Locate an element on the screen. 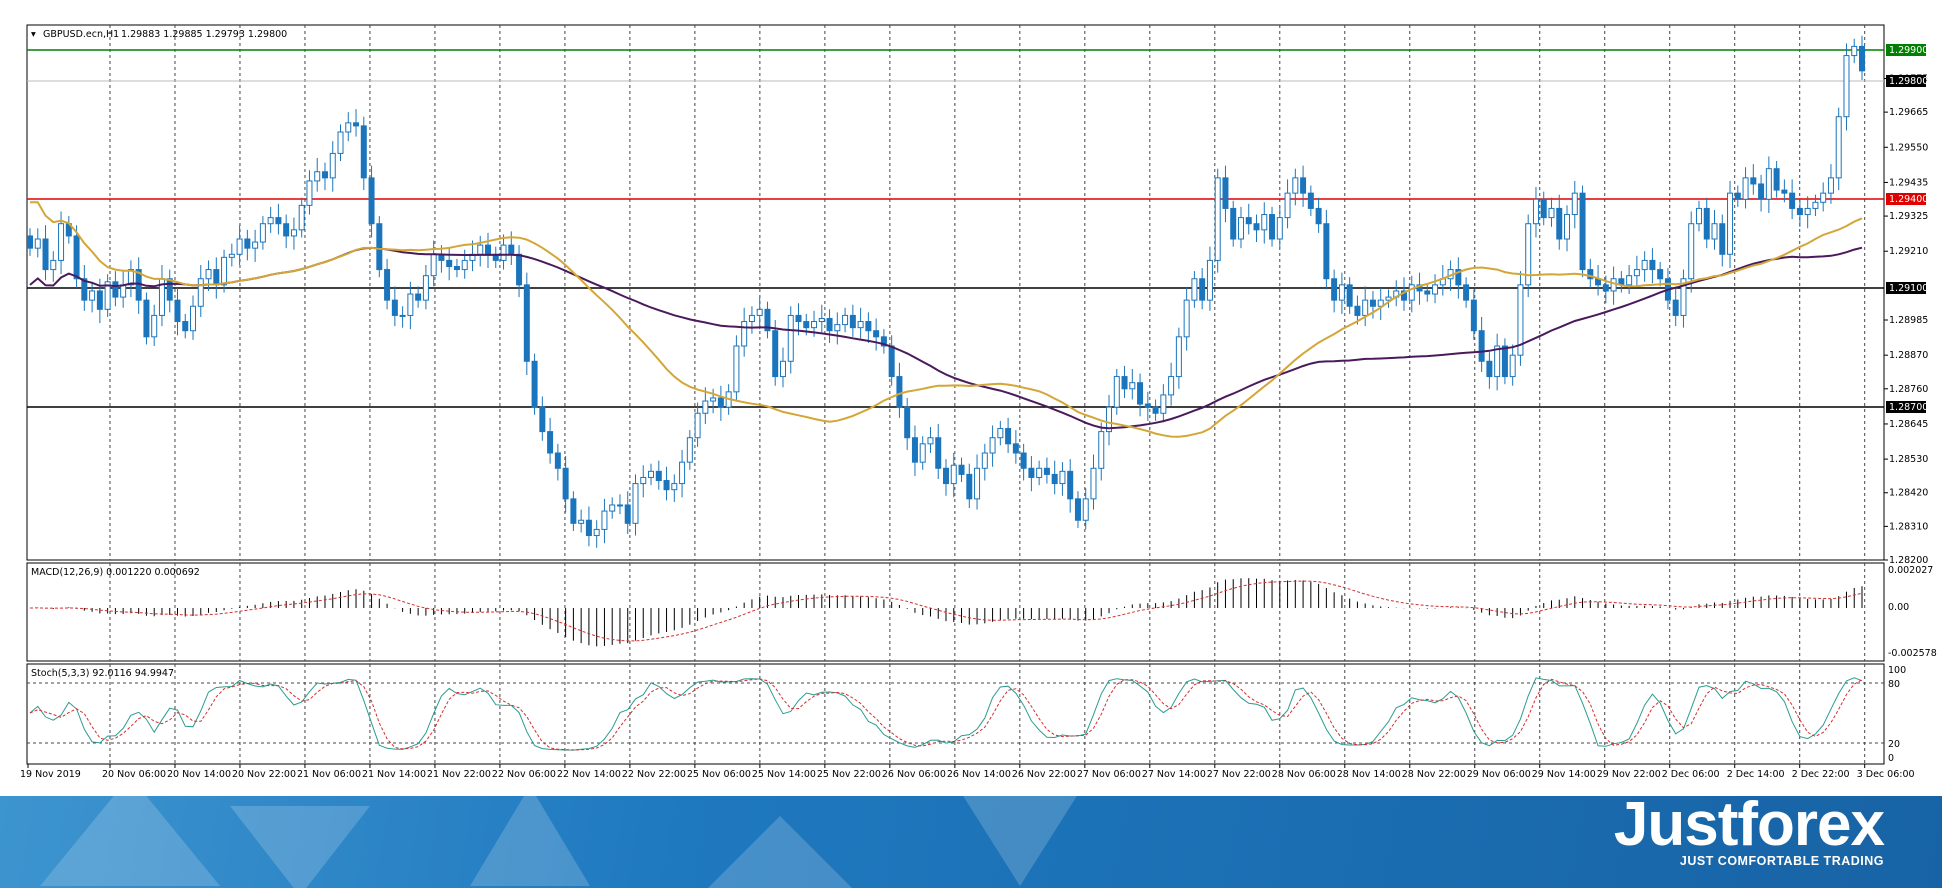 The width and height of the screenshot is (1942, 888). stoch-axis-0: 0 is located at coordinates (1891, 758).